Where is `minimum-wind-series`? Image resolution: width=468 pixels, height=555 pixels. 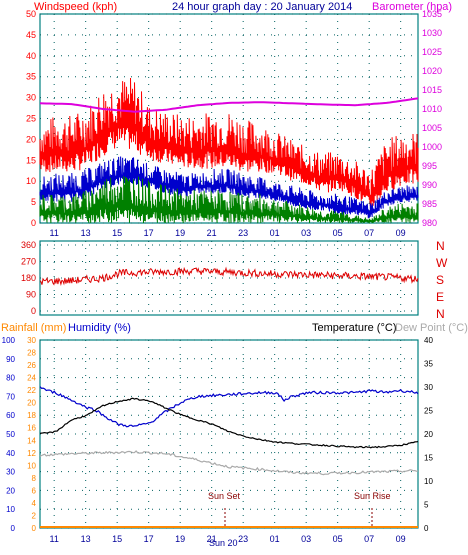 minimum-wind-series is located at coordinates (229, 200).